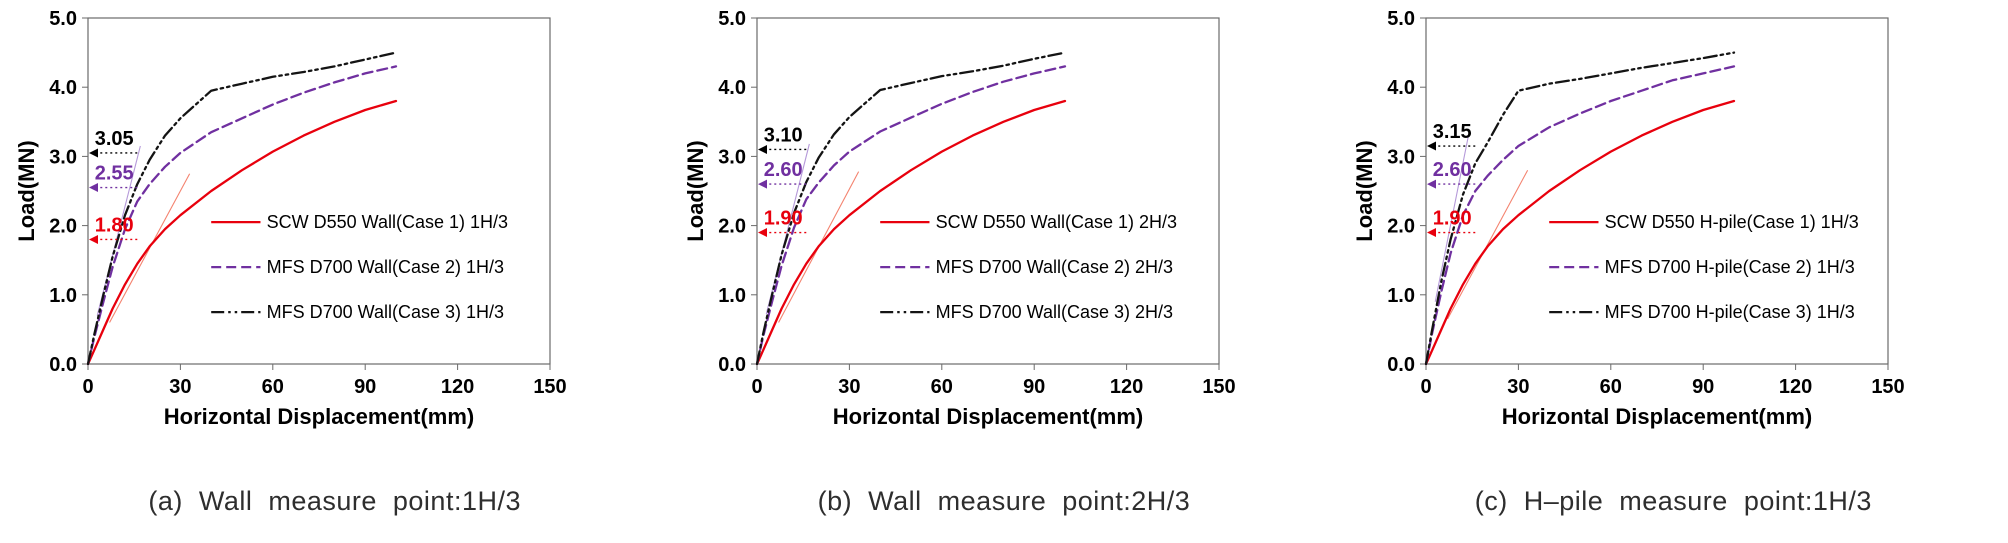 Image resolution: width=2008 pixels, height=543 pixels. Describe the element at coordinates (1056, 222) in the screenshot. I see `legend-label: SCW D550 Wall(Case 1) 2H/3` at that location.